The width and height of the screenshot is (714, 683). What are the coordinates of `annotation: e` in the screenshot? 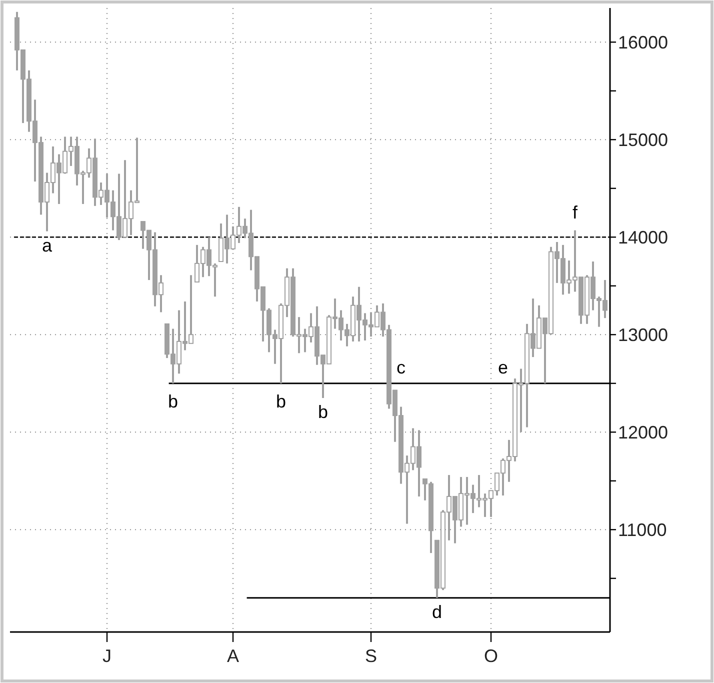 It's located at (503, 367).